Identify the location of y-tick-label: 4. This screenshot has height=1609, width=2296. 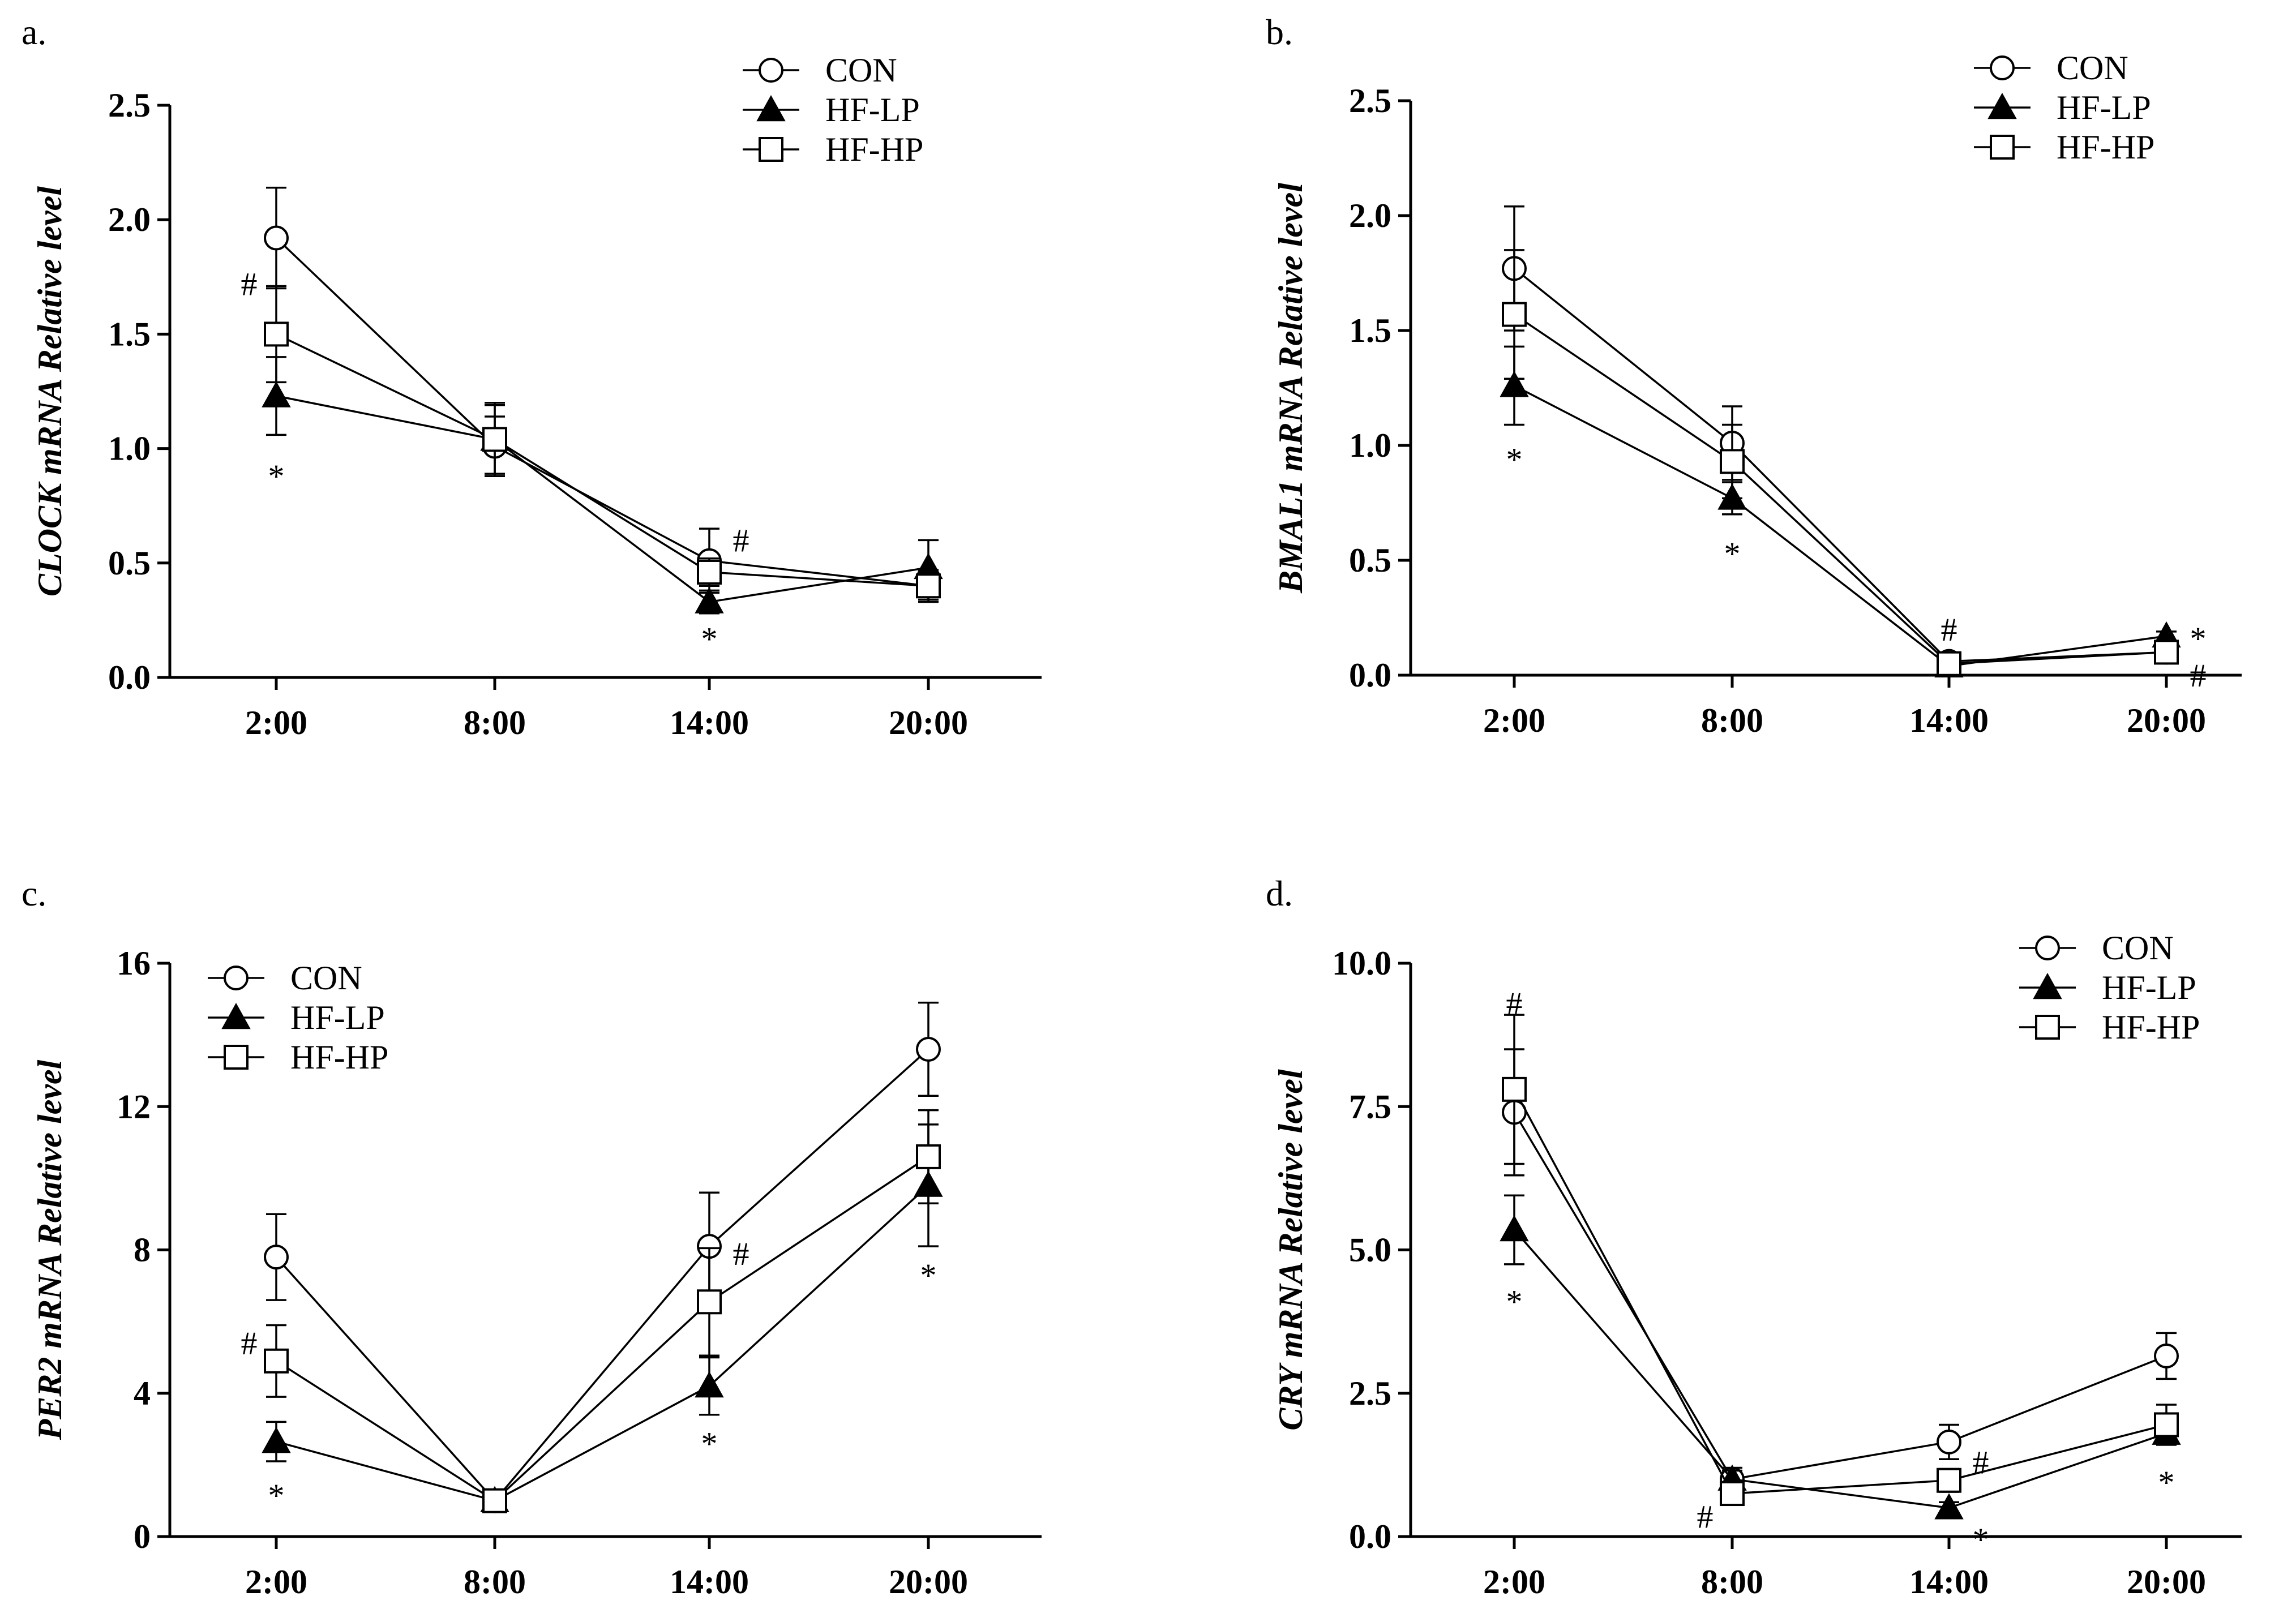
(142, 1394).